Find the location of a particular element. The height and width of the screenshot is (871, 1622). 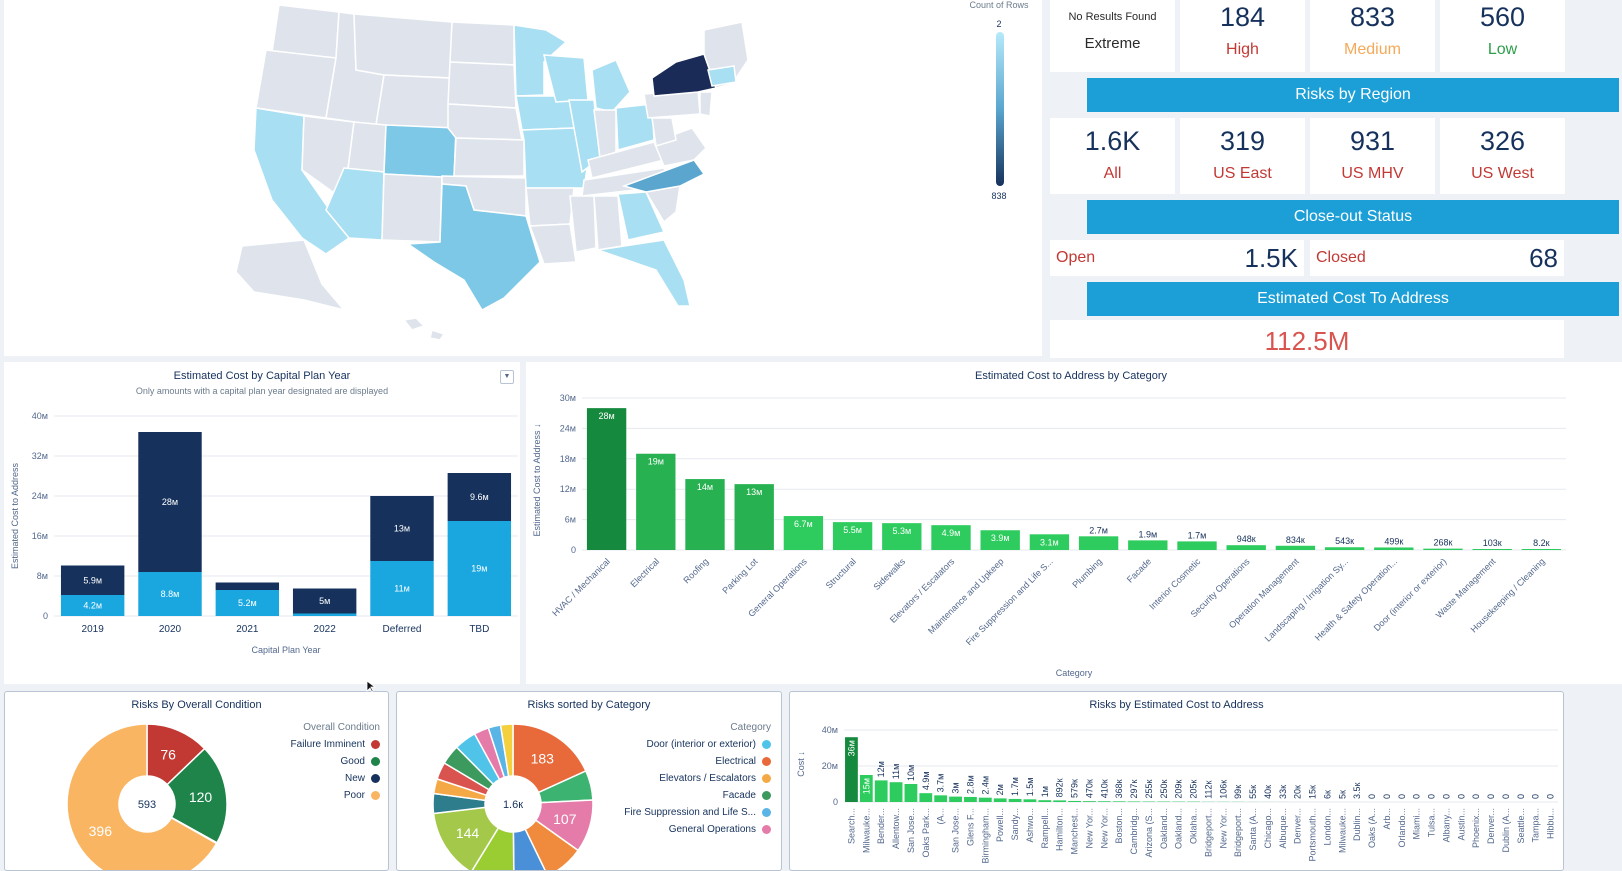

legend-item: Failure Imminent is located at coordinates (335, 744).